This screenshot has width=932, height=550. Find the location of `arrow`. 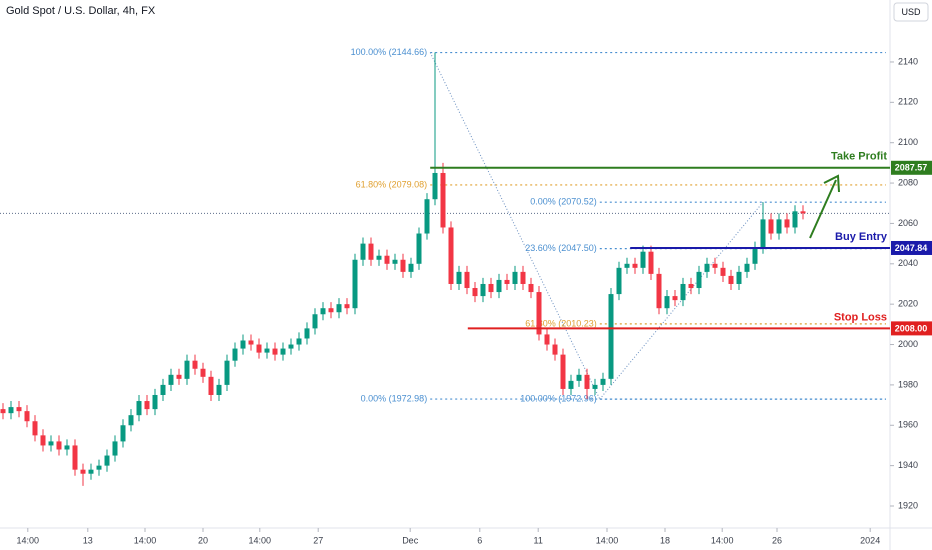

arrow is located at coordinates (823, 209).